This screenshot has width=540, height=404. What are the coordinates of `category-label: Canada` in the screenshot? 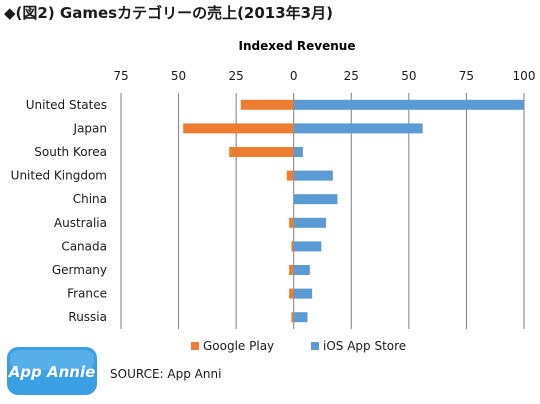 It's located at (84, 246).